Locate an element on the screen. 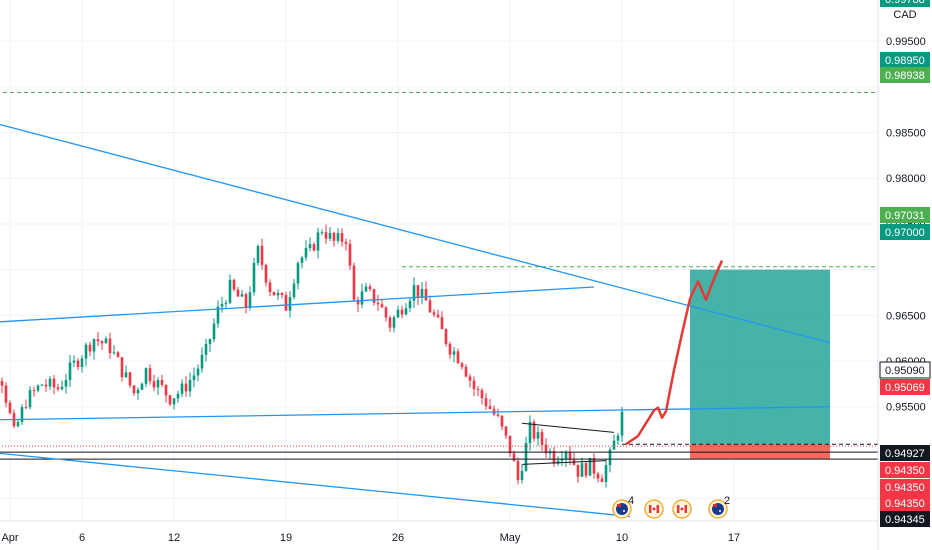 The height and width of the screenshot is (550, 932). price-tag-label: 0.94345 is located at coordinates (905, 520).